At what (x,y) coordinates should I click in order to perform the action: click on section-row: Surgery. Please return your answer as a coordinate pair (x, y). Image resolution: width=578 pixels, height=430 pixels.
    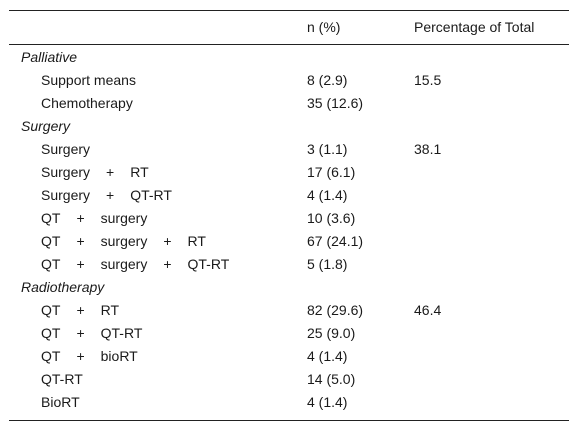
    Looking at the image, I should click on (289, 126).